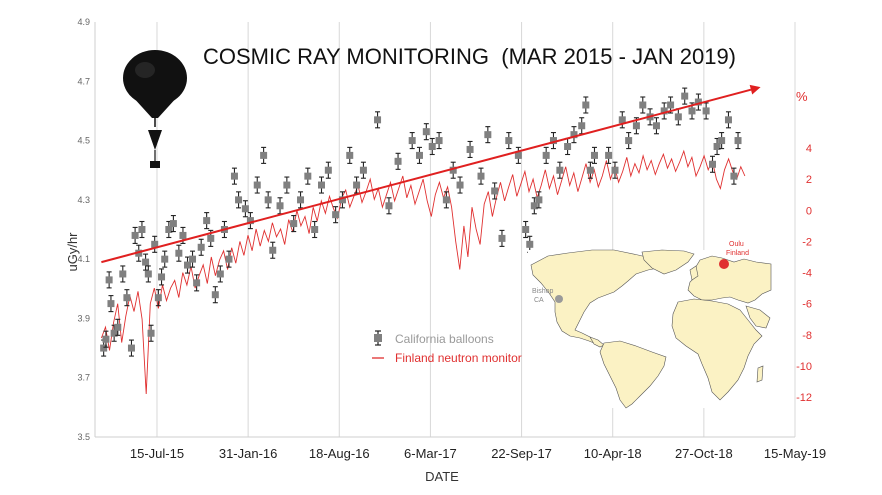 This screenshot has width=882, height=495. I want to click on x-axis-label: DATE, so click(442, 476).